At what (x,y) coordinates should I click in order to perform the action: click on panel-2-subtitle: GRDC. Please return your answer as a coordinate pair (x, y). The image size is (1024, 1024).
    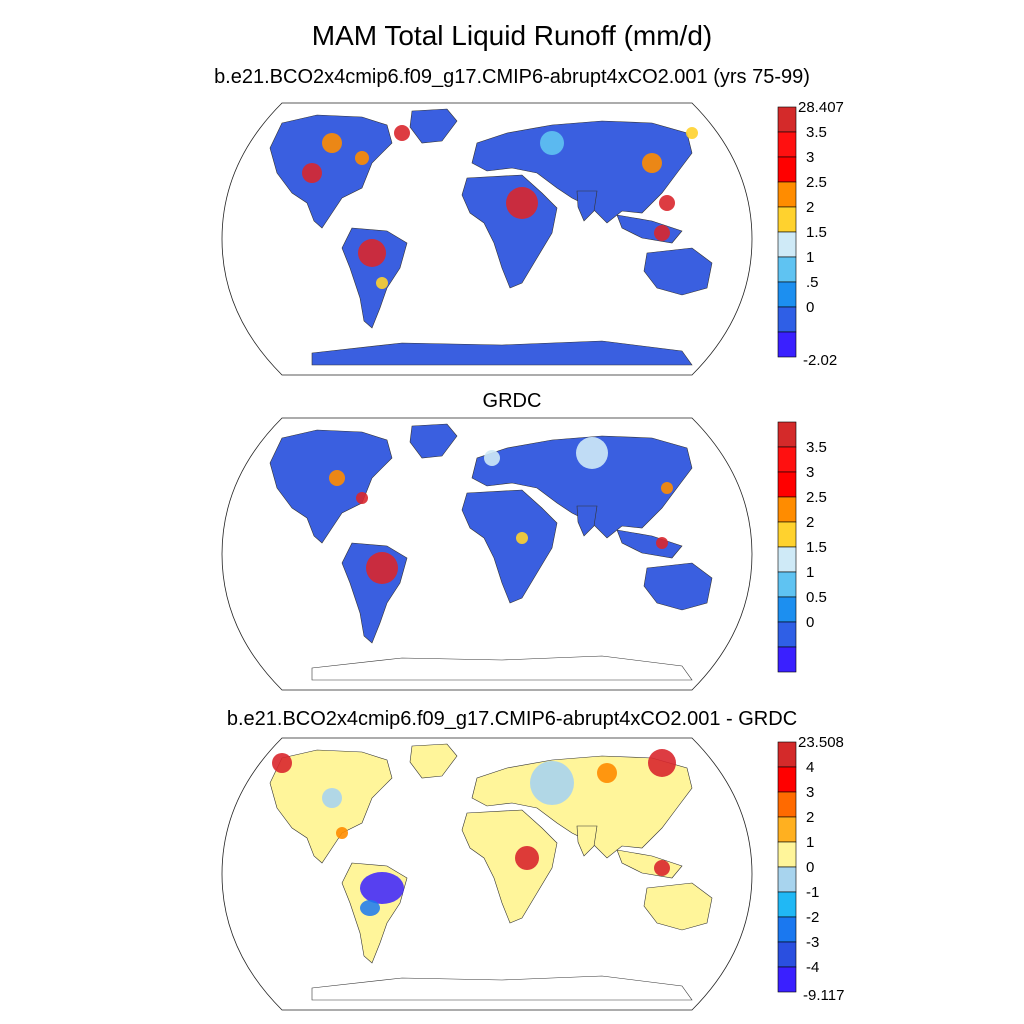
    Looking at the image, I should click on (512, 401).